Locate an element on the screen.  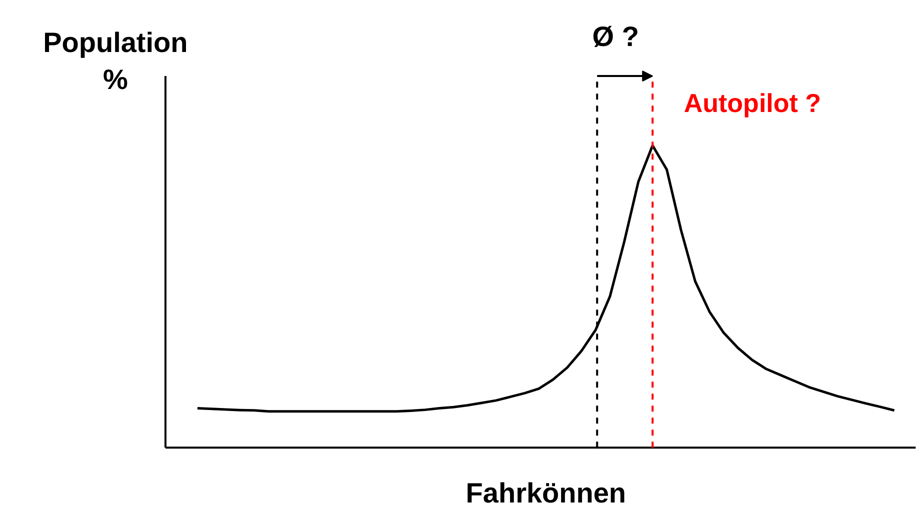
text: Autopilot ? is located at coordinates (753, 103).